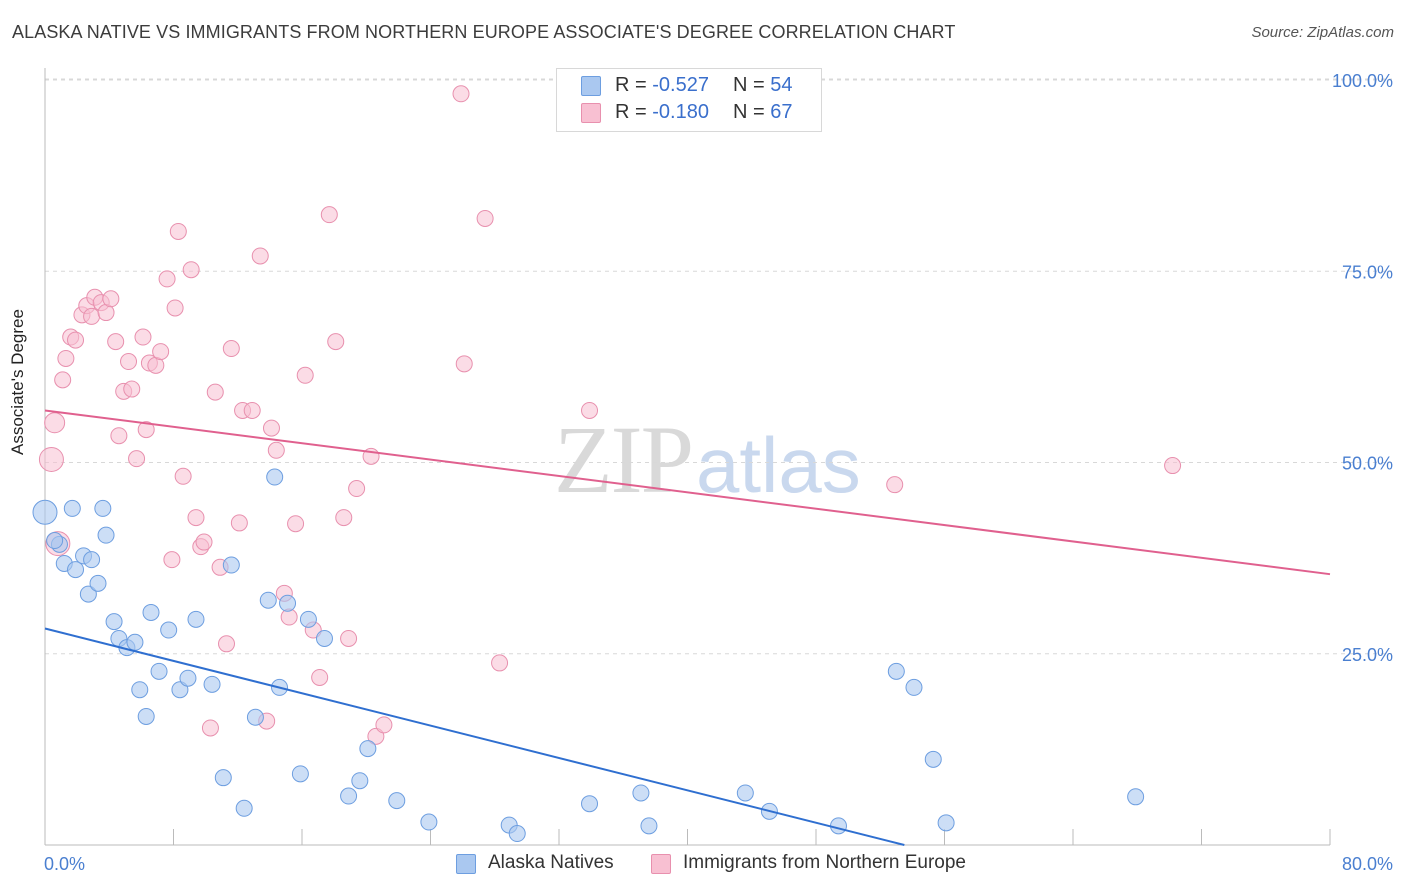 Image resolution: width=1406 pixels, height=892 pixels. What do you see at coordinates (1362, 81) in the screenshot?
I see `y-tick-label: 100.0%` at bounding box center [1362, 81].